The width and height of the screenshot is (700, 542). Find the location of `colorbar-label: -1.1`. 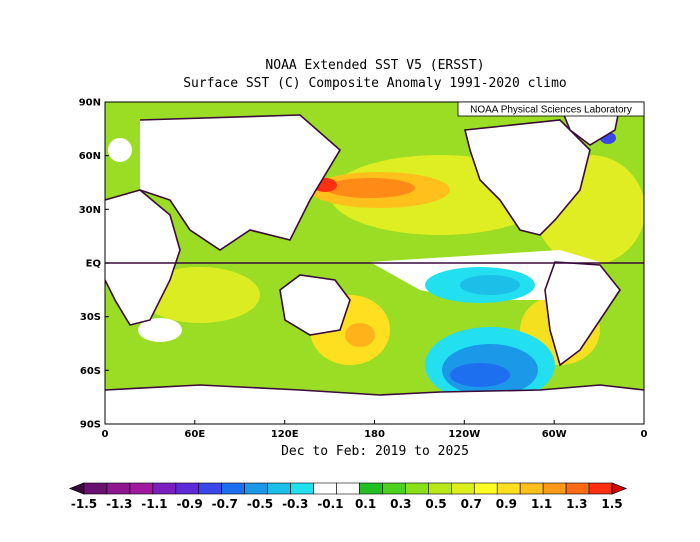

colorbar-label: -1.1 is located at coordinates (154, 504).